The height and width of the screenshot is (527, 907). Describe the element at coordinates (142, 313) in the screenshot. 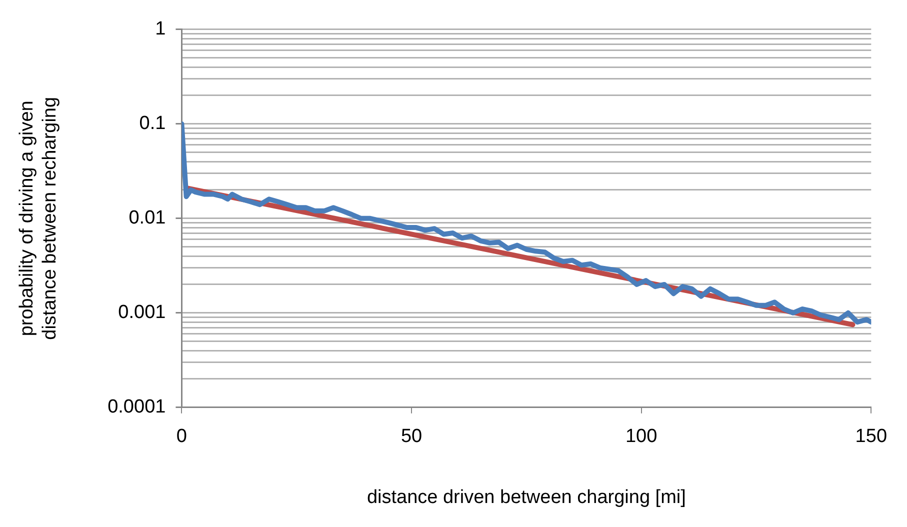

I see `y-tick-label: 0.001` at that location.